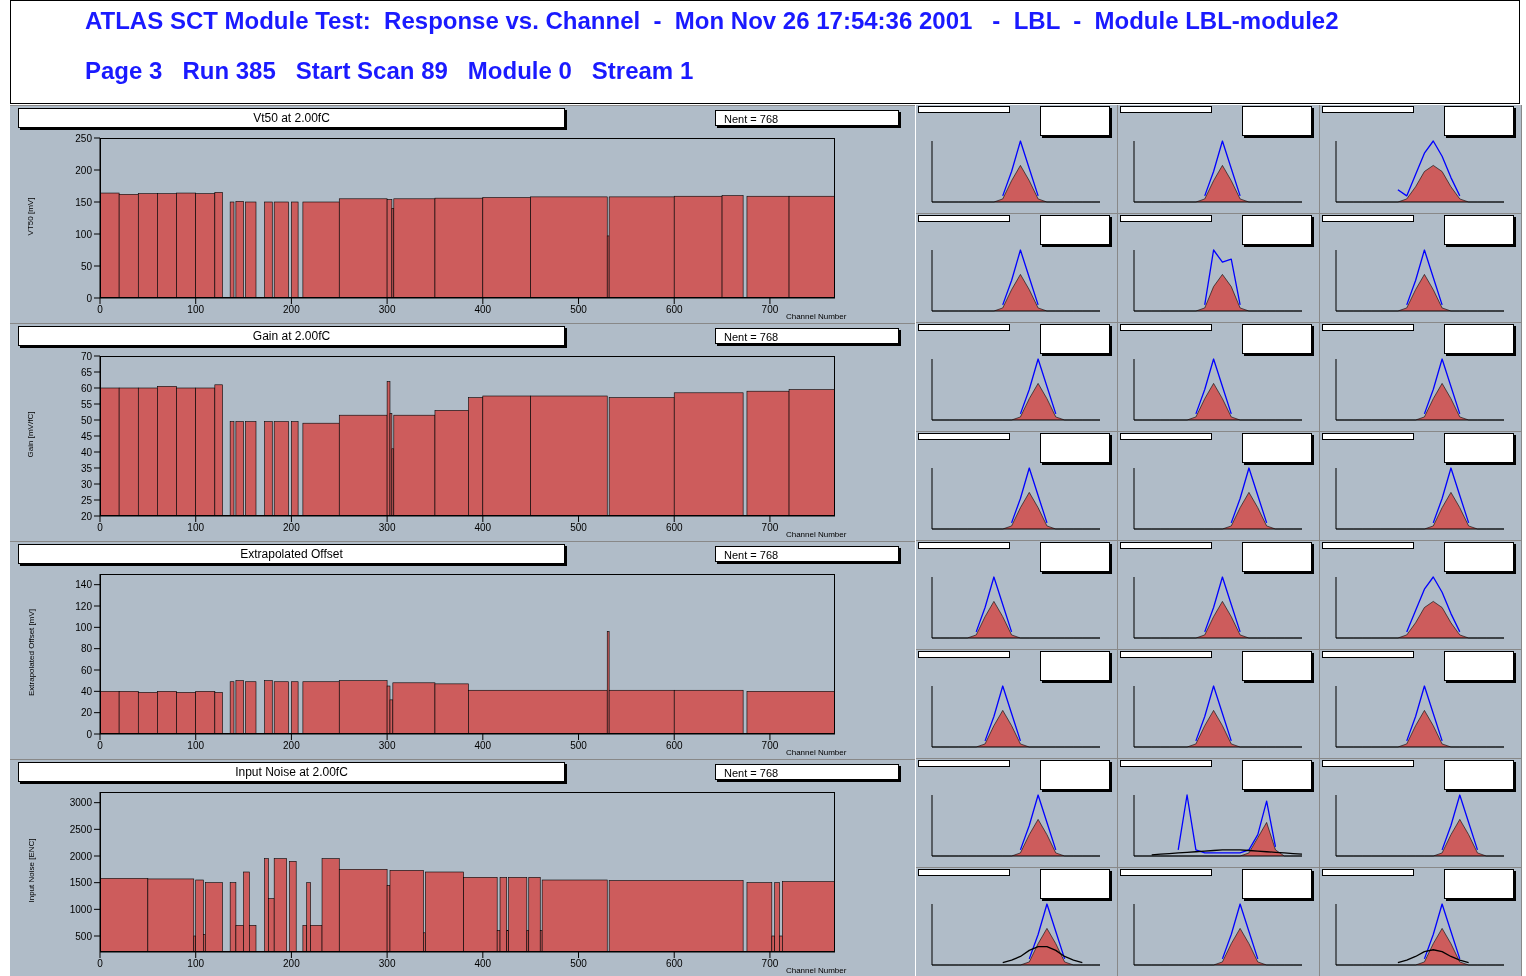 Image resolution: width=1526 pixels, height=976 pixels. What do you see at coordinates (86, 649) in the screenshot?
I see `y-tick-label: 80` at bounding box center [86, 649].